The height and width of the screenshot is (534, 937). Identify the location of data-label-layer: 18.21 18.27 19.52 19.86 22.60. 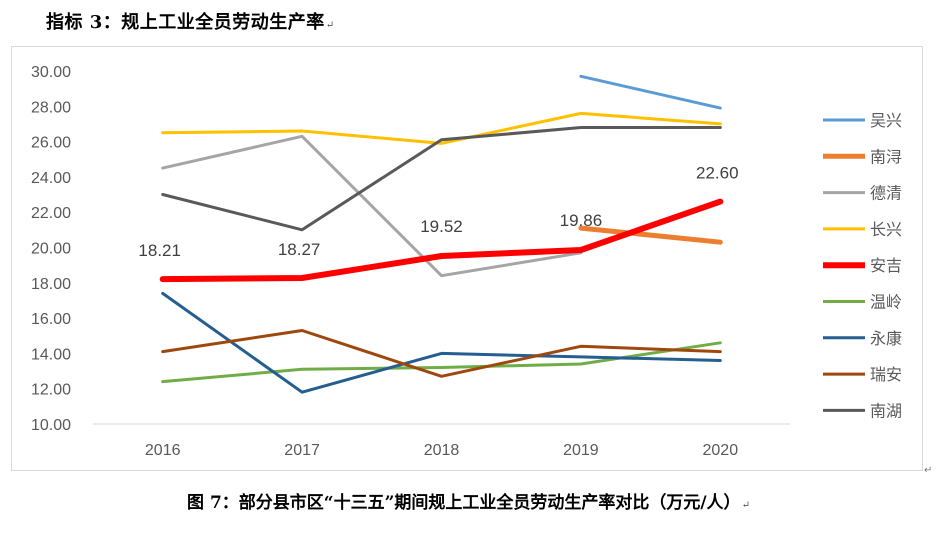
(438, 212).